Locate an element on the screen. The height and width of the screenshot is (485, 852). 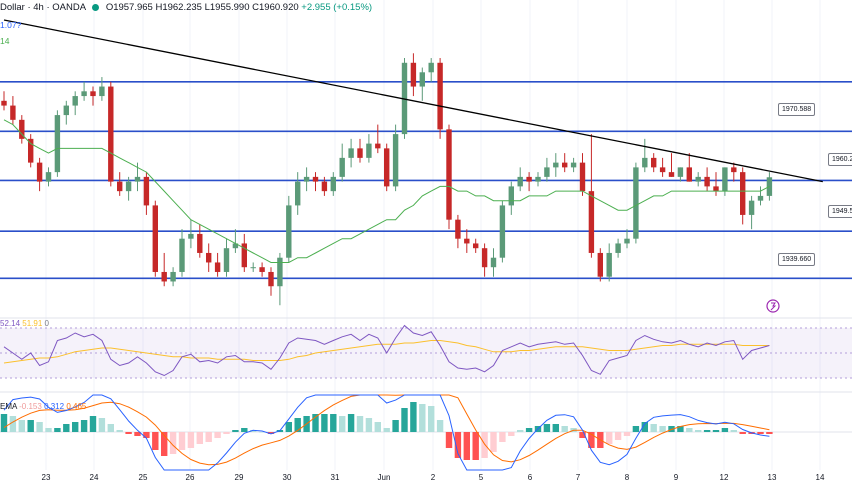
macd-line is located at coordinates (386, 432).